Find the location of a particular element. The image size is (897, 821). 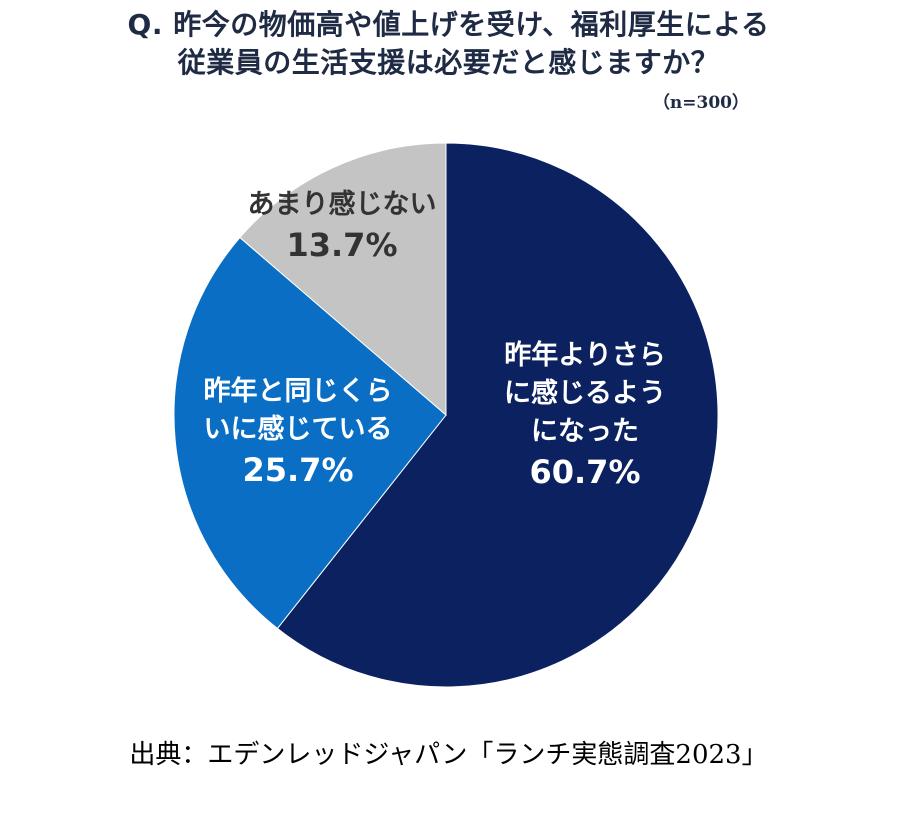

chart-title-line-2: 従業員の生活支援は必要だと感じますか？ is located at coordinates (448, 62).